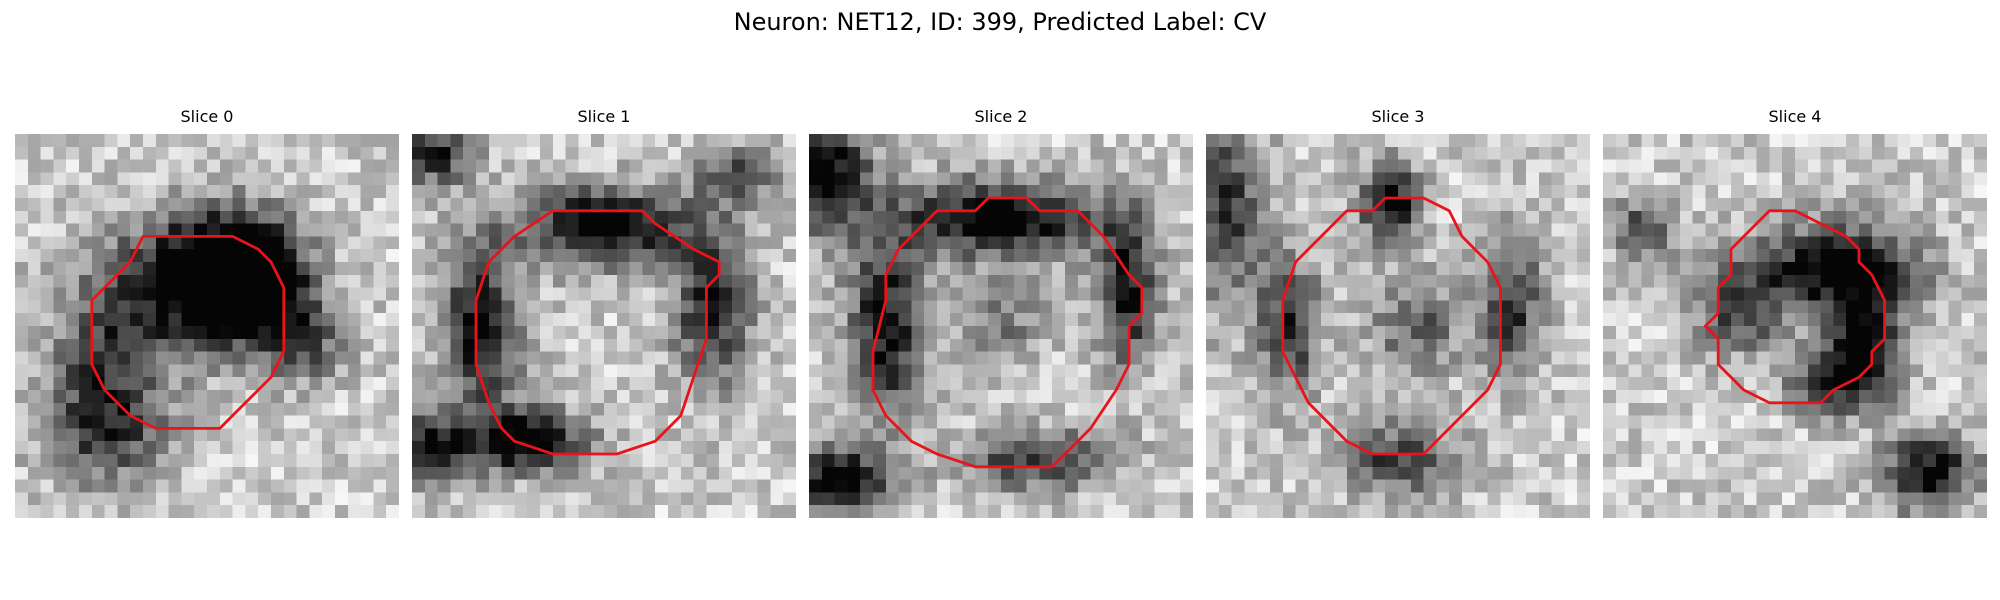 Image resolution: width=2000 pixels, height=600 pixels. I want to click on slice-3-image, so click(1398, 326).